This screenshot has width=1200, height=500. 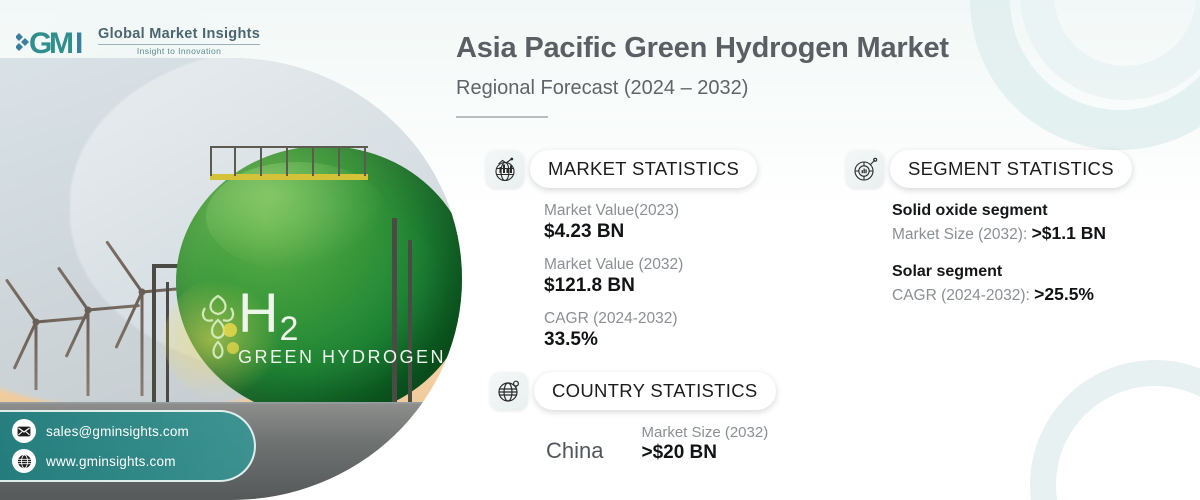 I want to click on panel-market-header: MARKET STATISTICS, so click(x=622, y=169).